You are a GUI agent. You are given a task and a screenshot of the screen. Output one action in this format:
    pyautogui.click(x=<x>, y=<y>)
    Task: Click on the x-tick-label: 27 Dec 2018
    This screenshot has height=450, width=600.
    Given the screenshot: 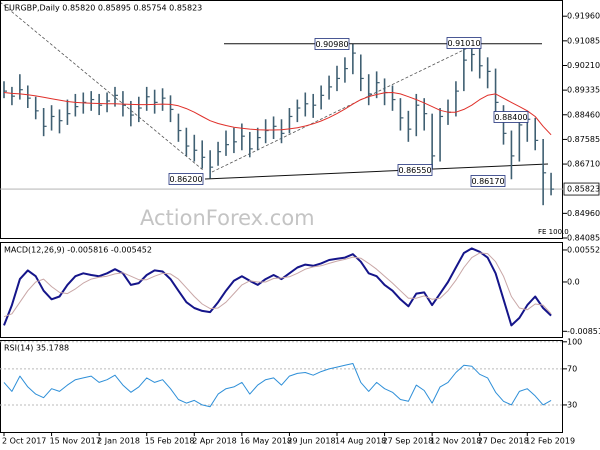 What is the action you would take?
    pyautogui.click(x=503, y=441)
    